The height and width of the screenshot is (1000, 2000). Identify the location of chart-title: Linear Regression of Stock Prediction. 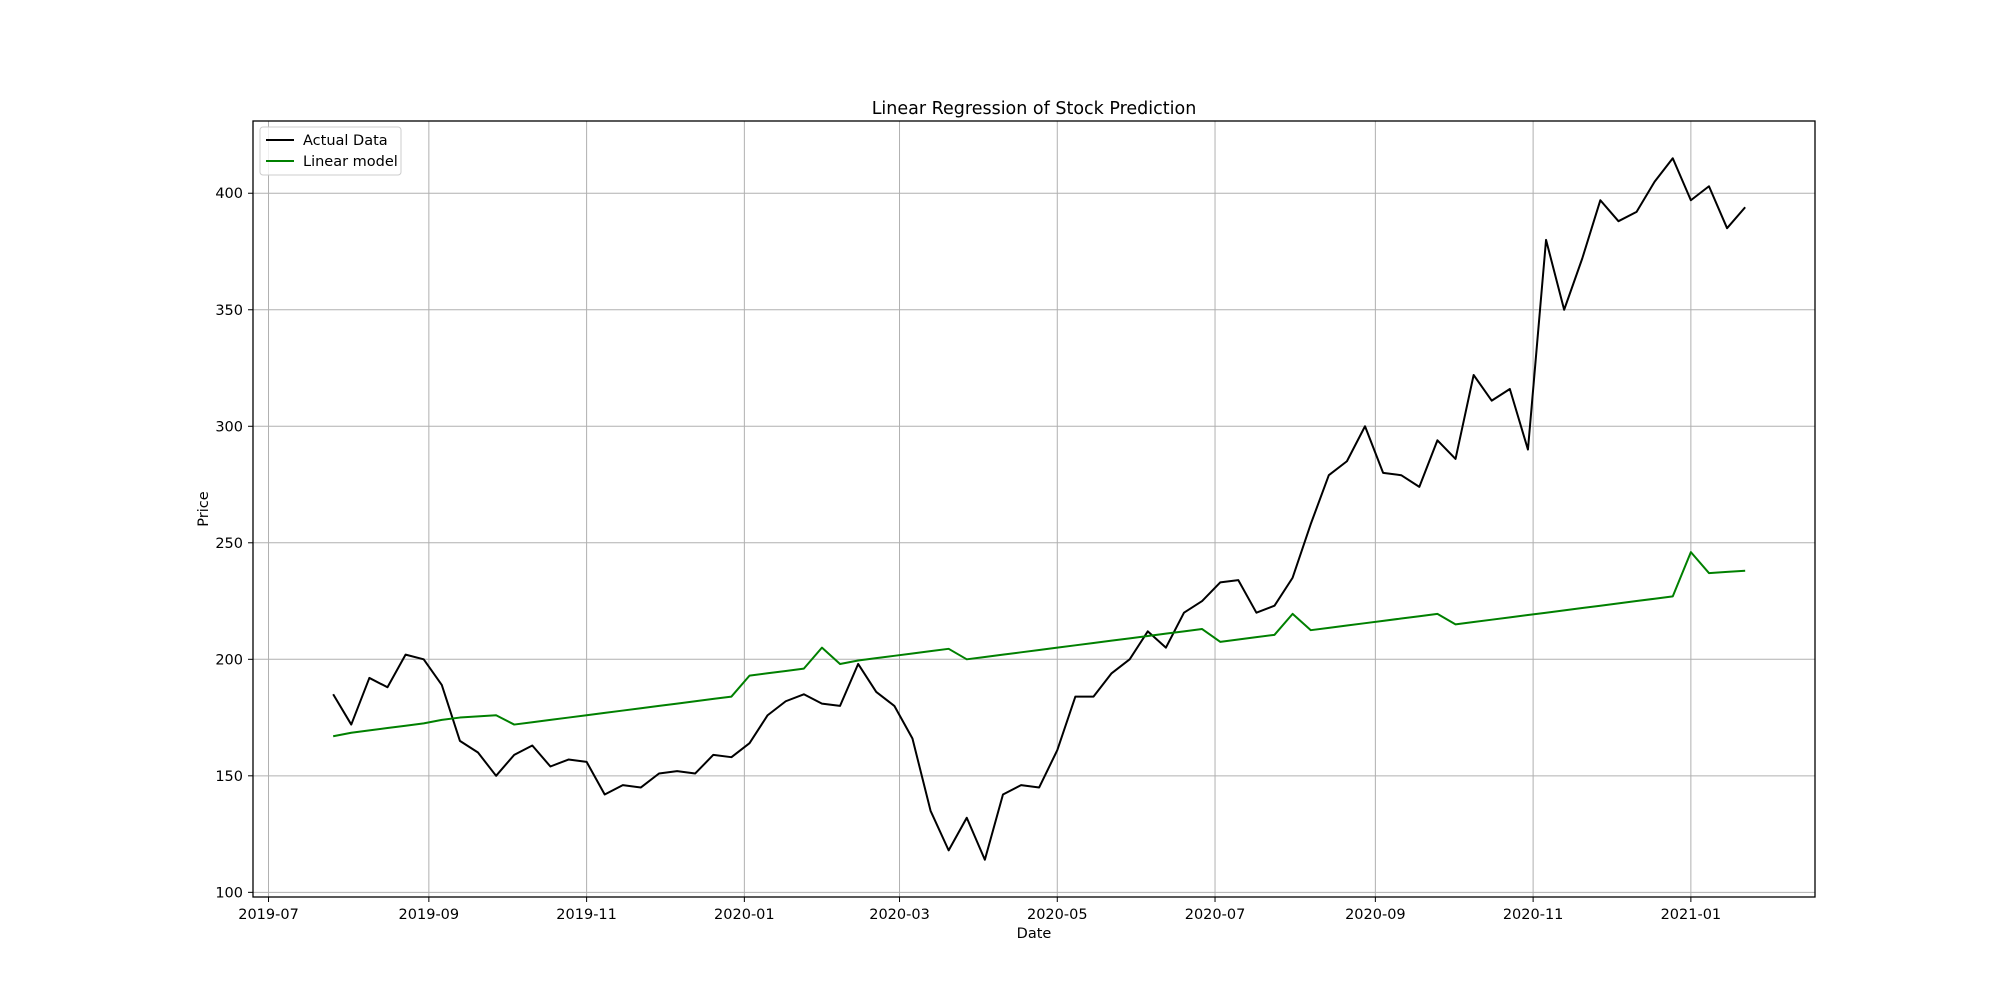
(1034, 109).